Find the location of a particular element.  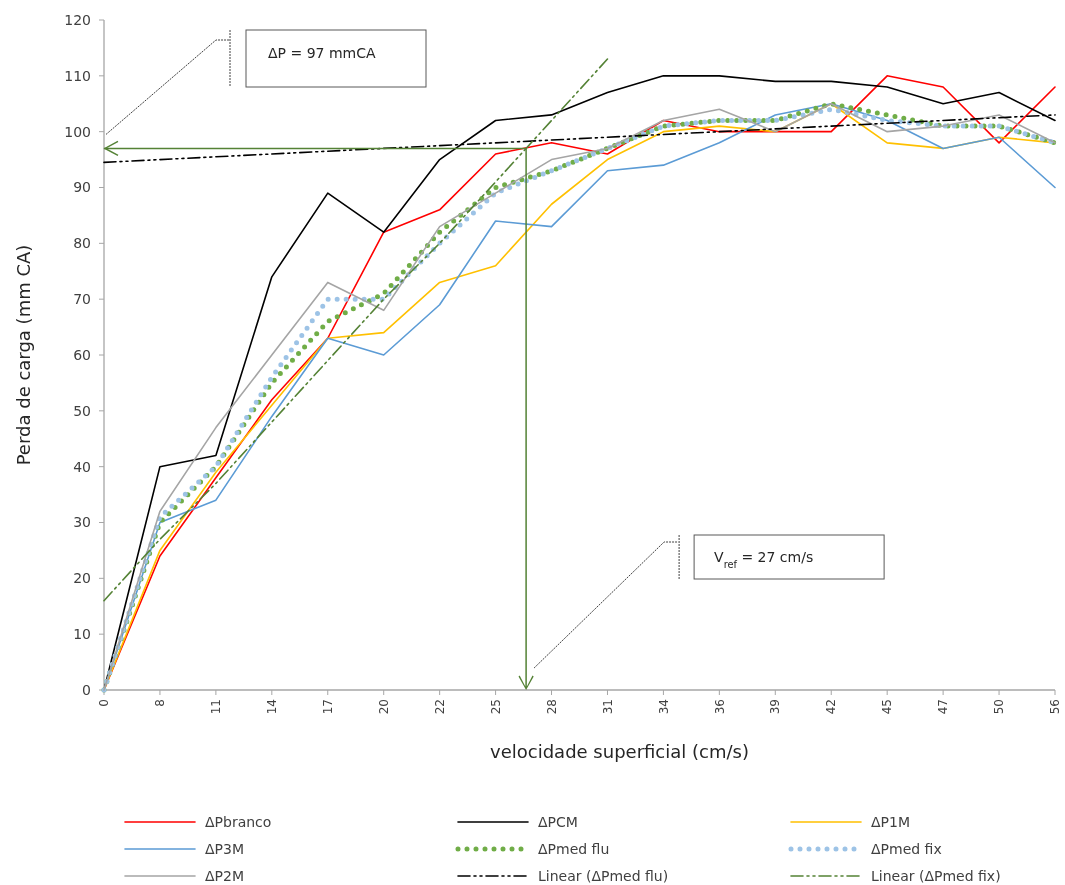

y-tick-label: 110 is located at coordinates (77, 75).